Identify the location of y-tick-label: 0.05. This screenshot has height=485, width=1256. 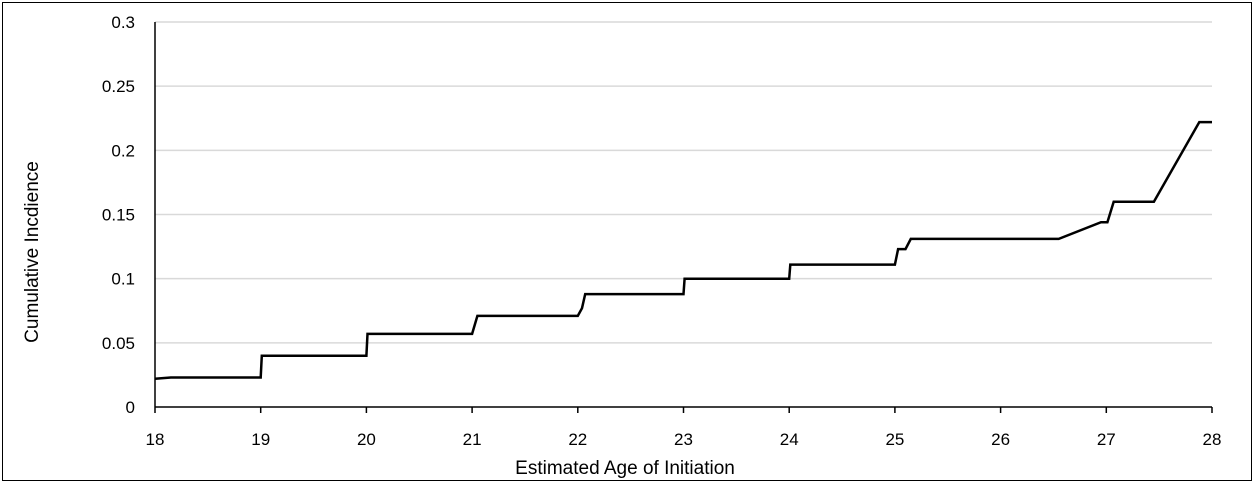
(118, 343).